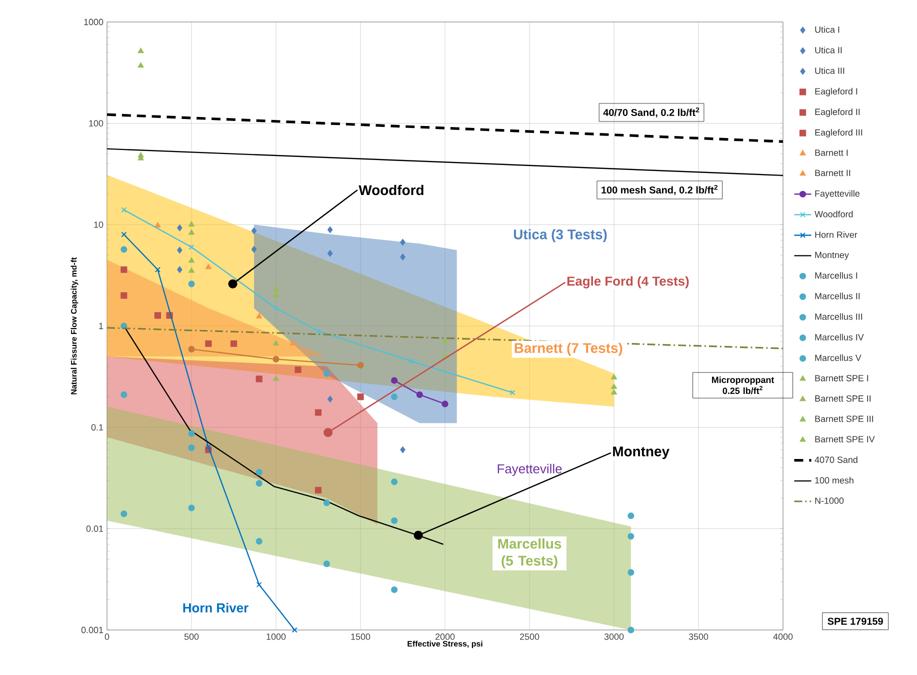 The width and height of the screenshot is (917, 675). Describe the element at coordinates (698, 637) in the screenshot. I see `x-tick-label: 3500` at that location.